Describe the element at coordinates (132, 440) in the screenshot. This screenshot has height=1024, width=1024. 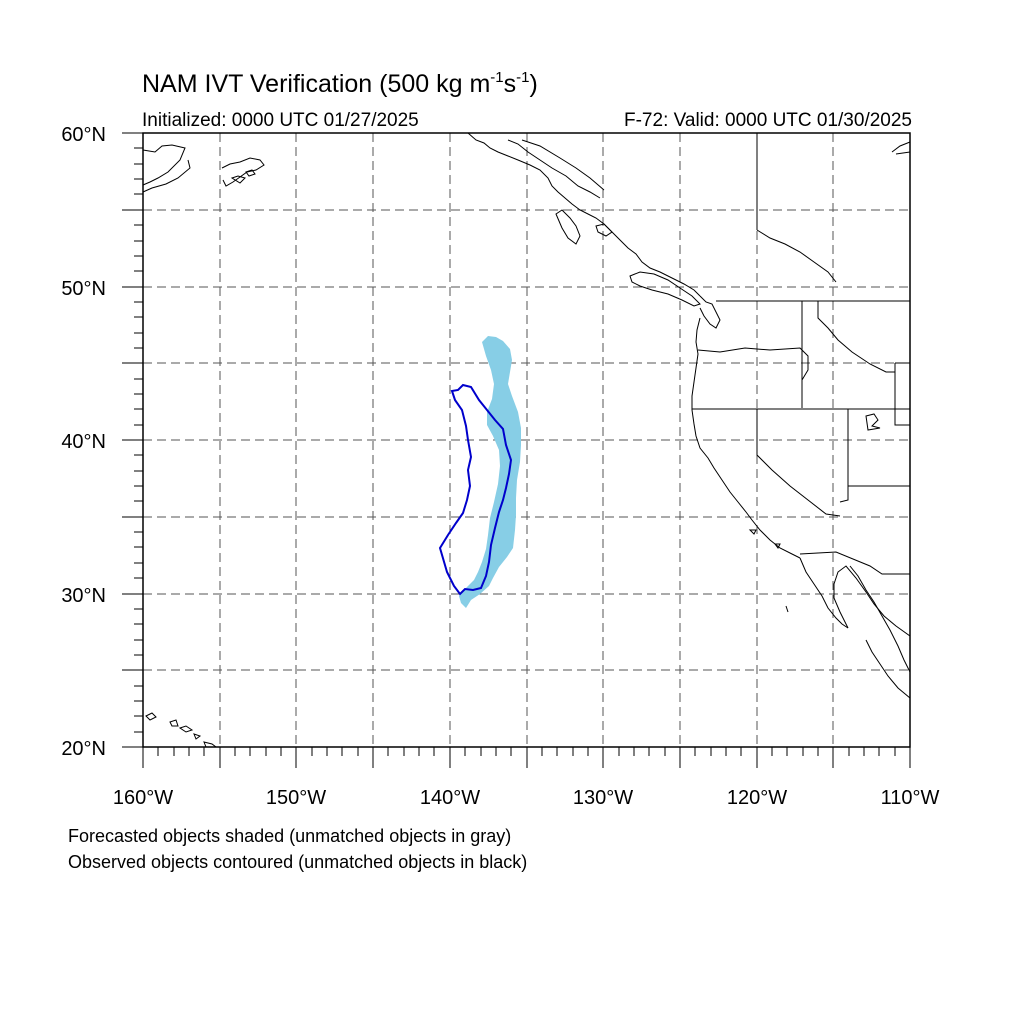
I see `lat-ticks` at that location.